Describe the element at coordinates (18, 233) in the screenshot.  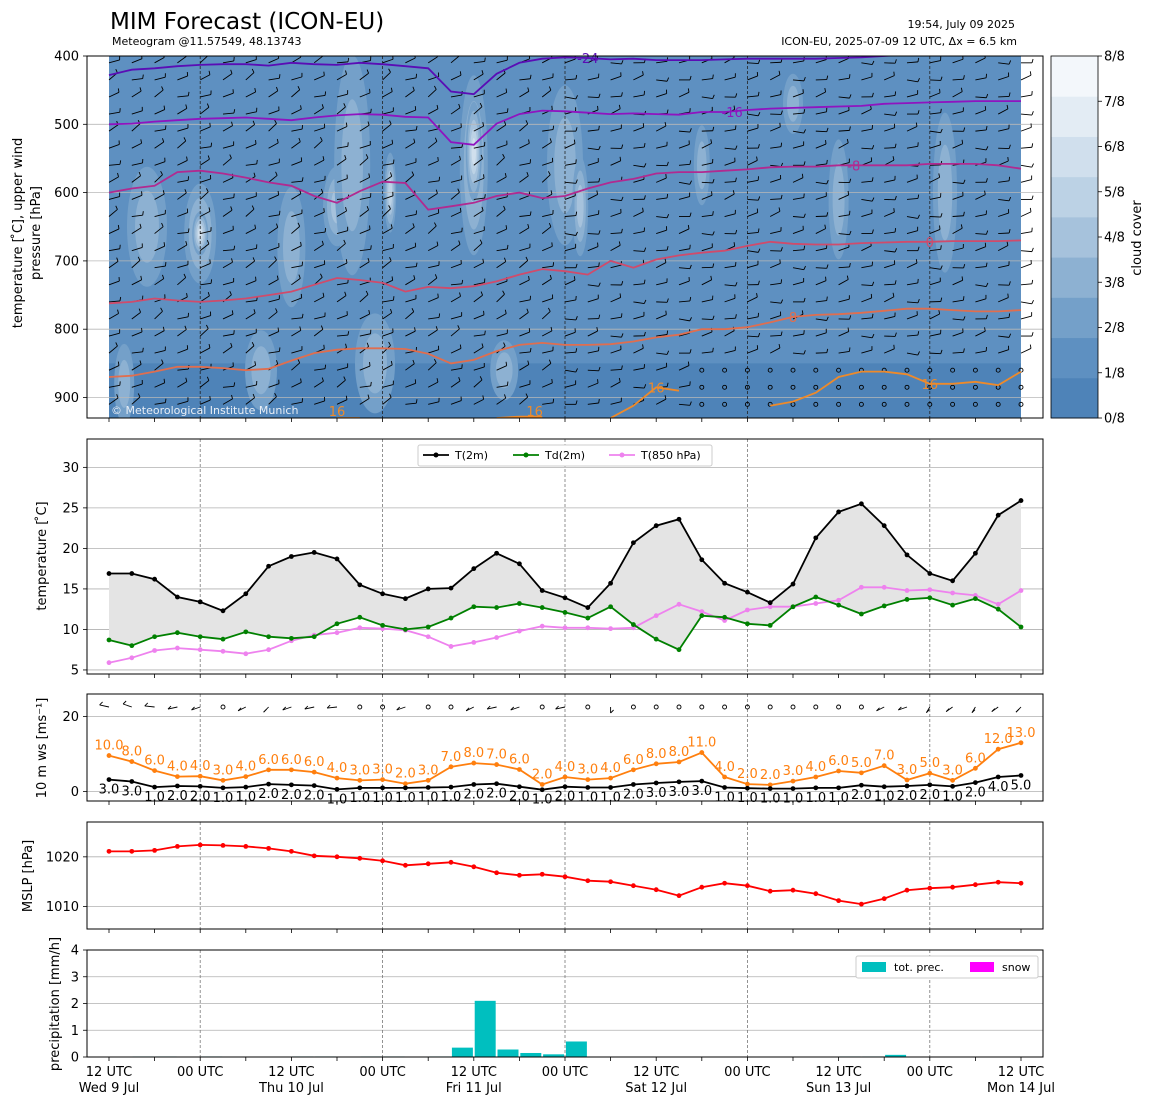
I see `upper-y-label-line1: temperature [ ̊C], upper wind` at that location.